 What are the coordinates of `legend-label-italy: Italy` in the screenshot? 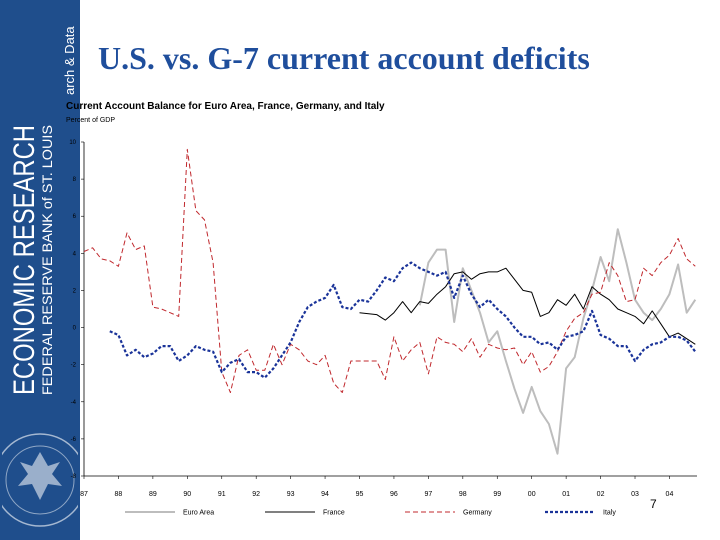 It's located at (609, 513).